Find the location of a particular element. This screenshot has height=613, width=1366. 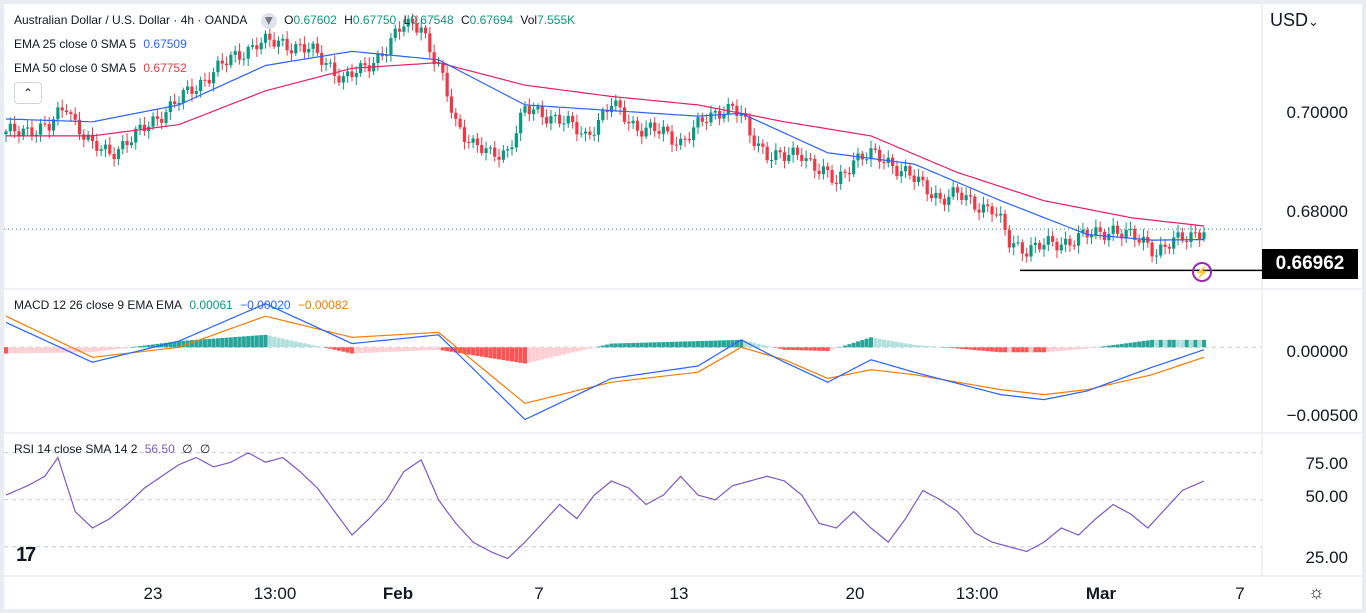

time-label-1: 13:00 is located at coordinates (275, 593).